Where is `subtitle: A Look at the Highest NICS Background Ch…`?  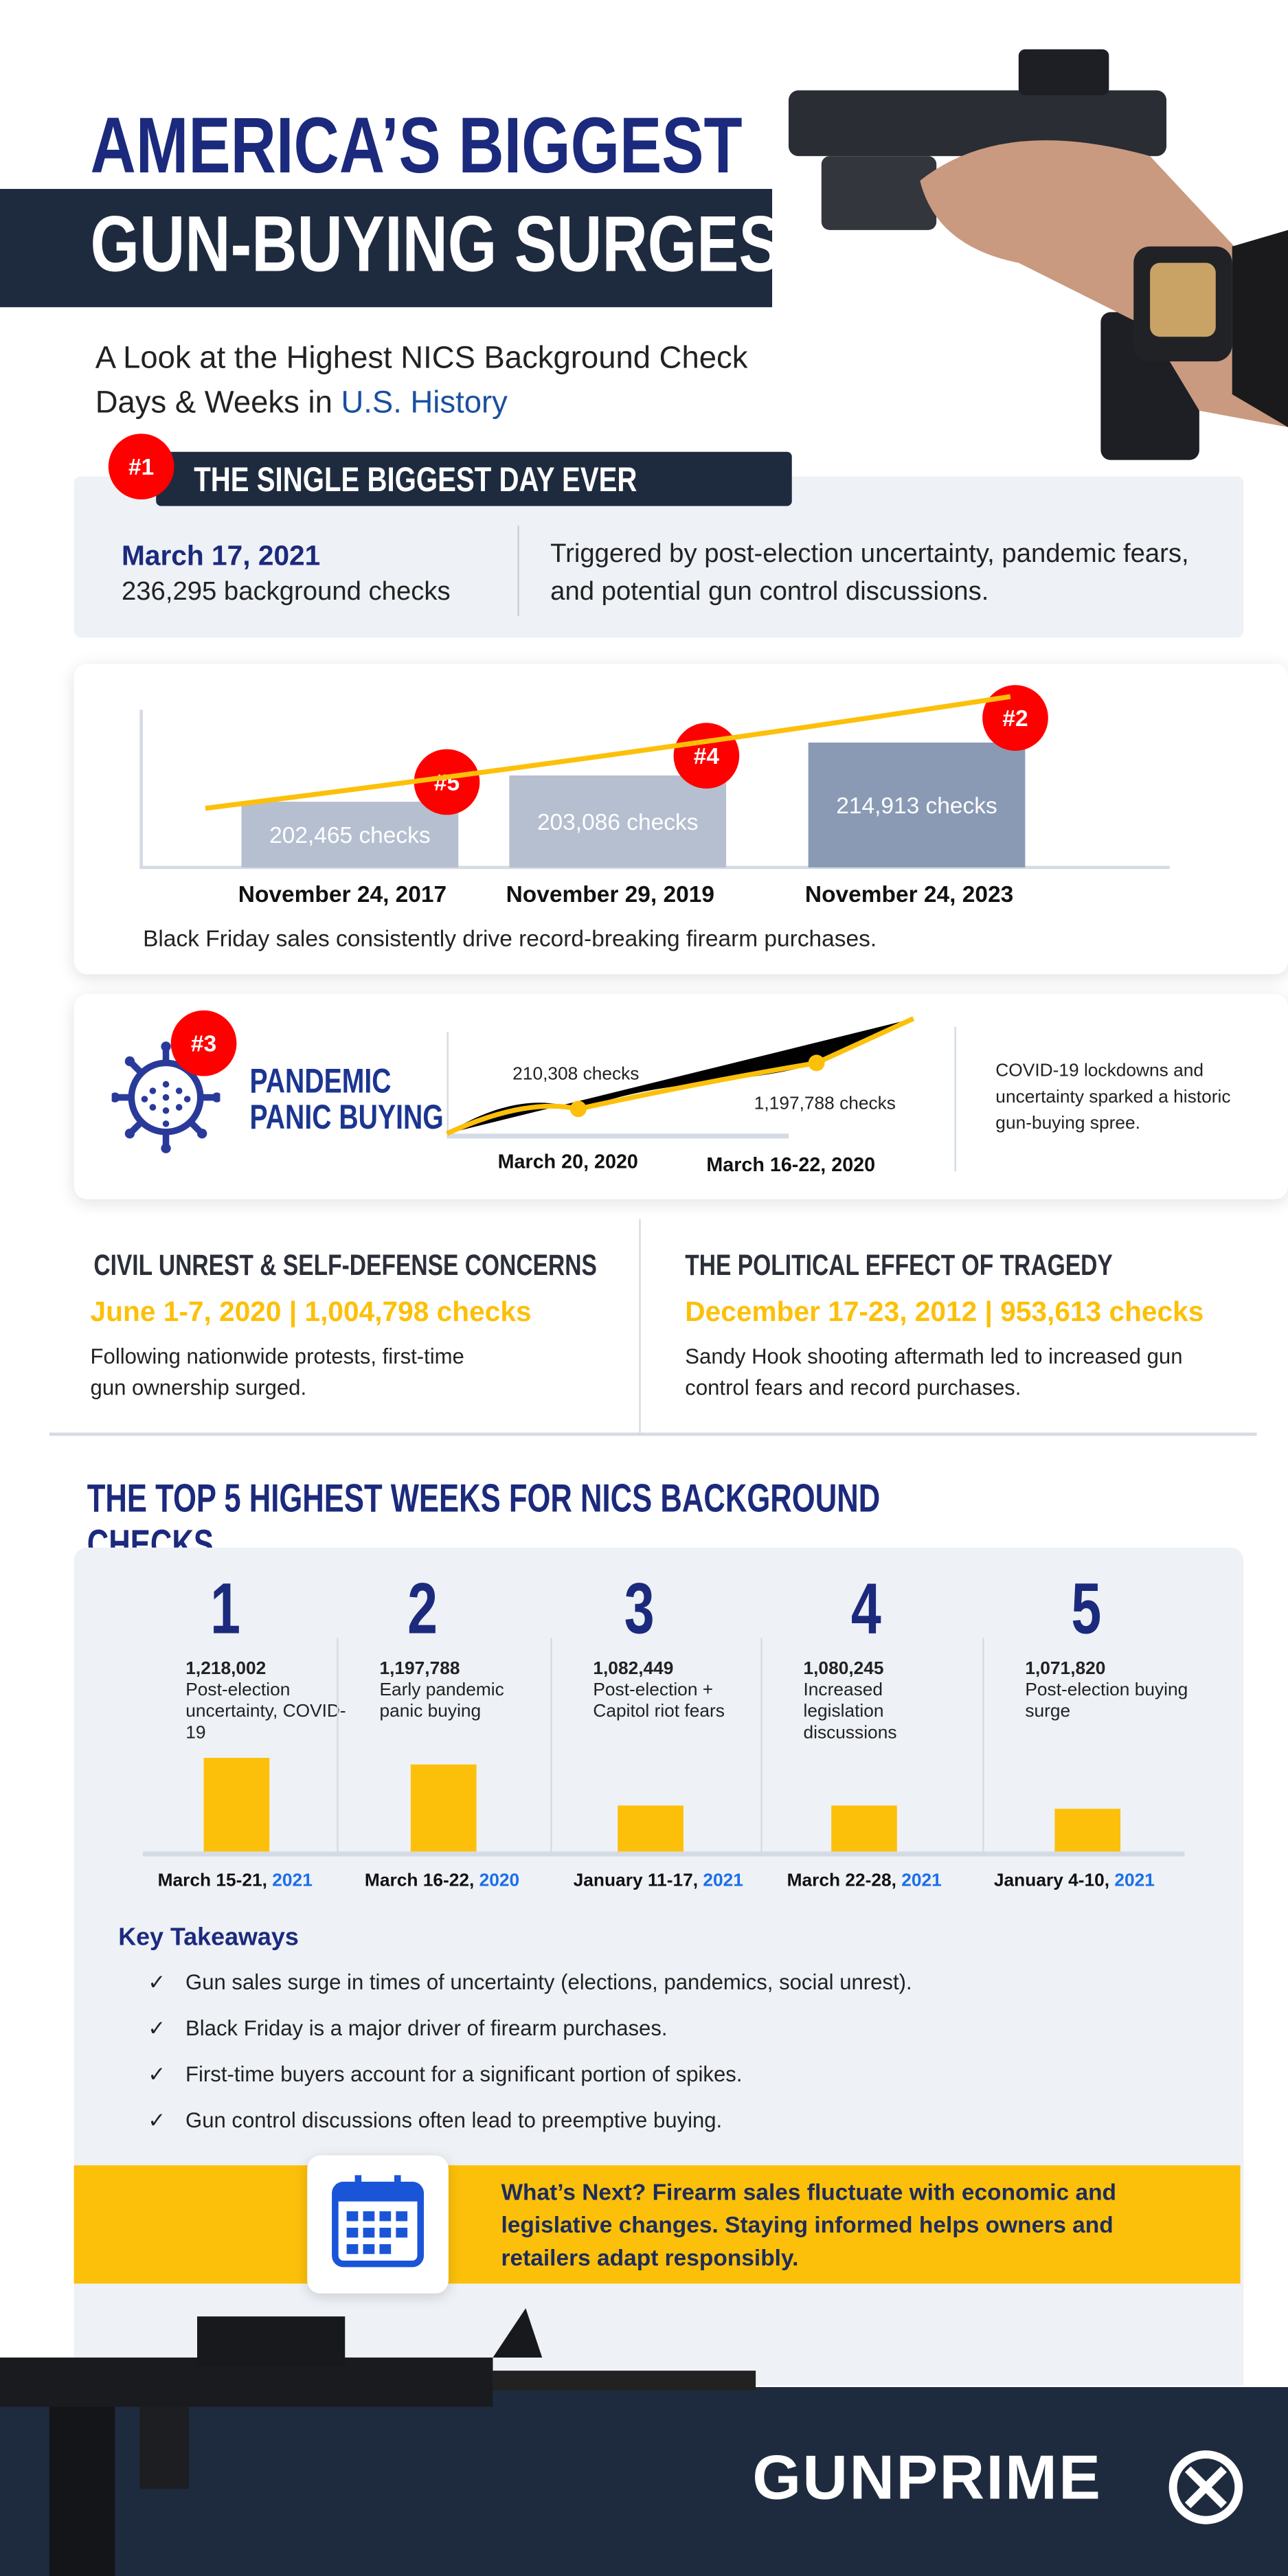
subtitle: A Look at the Highest NICS Background Ch… is located at coordinates (421, 381).